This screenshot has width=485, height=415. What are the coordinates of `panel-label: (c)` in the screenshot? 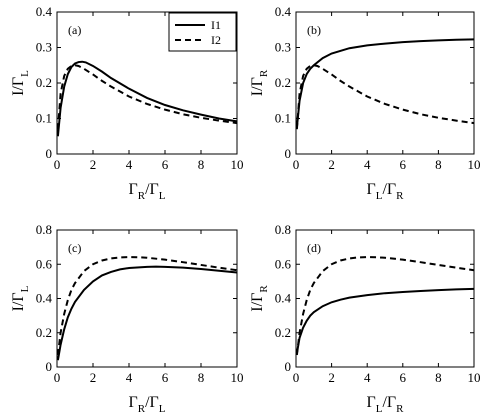 It's located at (74, 248).